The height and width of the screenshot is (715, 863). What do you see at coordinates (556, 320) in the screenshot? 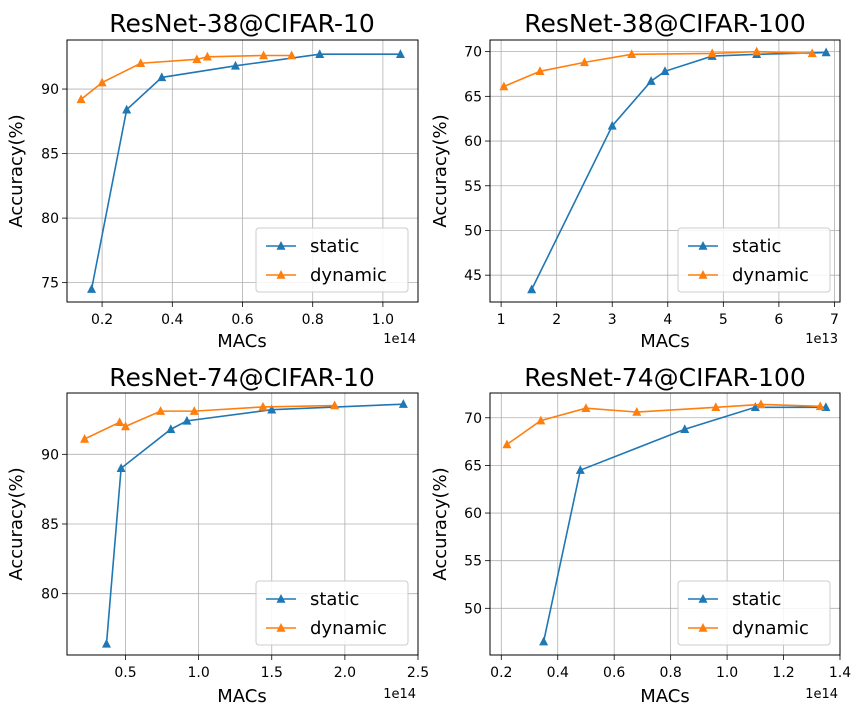
I see `x-tick-label: 2` at bounding box center [556, 320].